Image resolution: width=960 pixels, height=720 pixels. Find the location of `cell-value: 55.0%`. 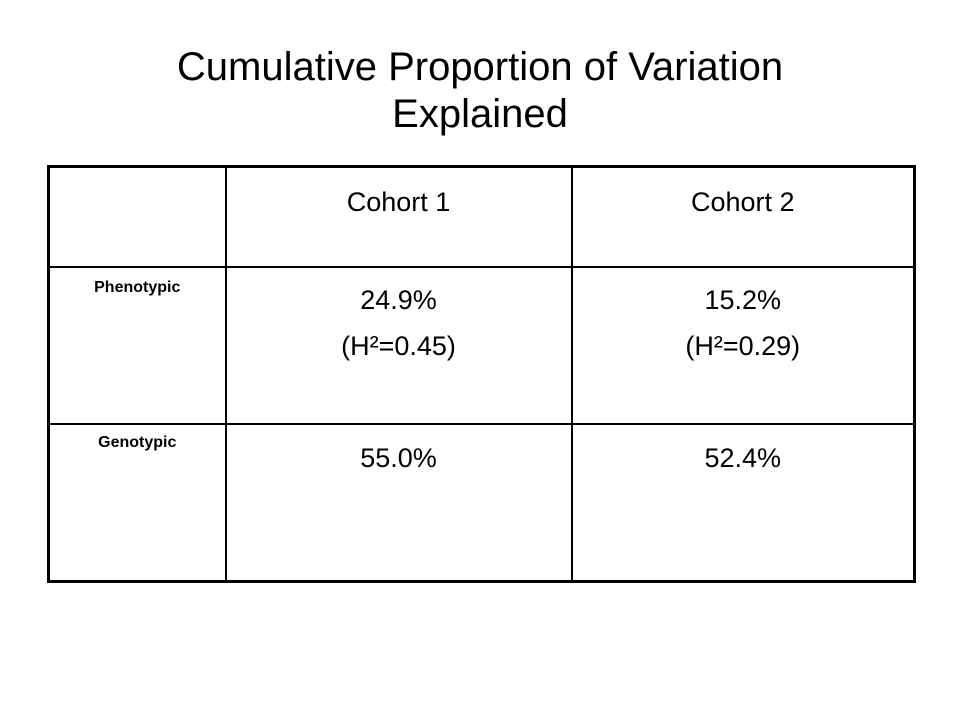

cell-value: 55.0% is located at coordinates (398, 457).